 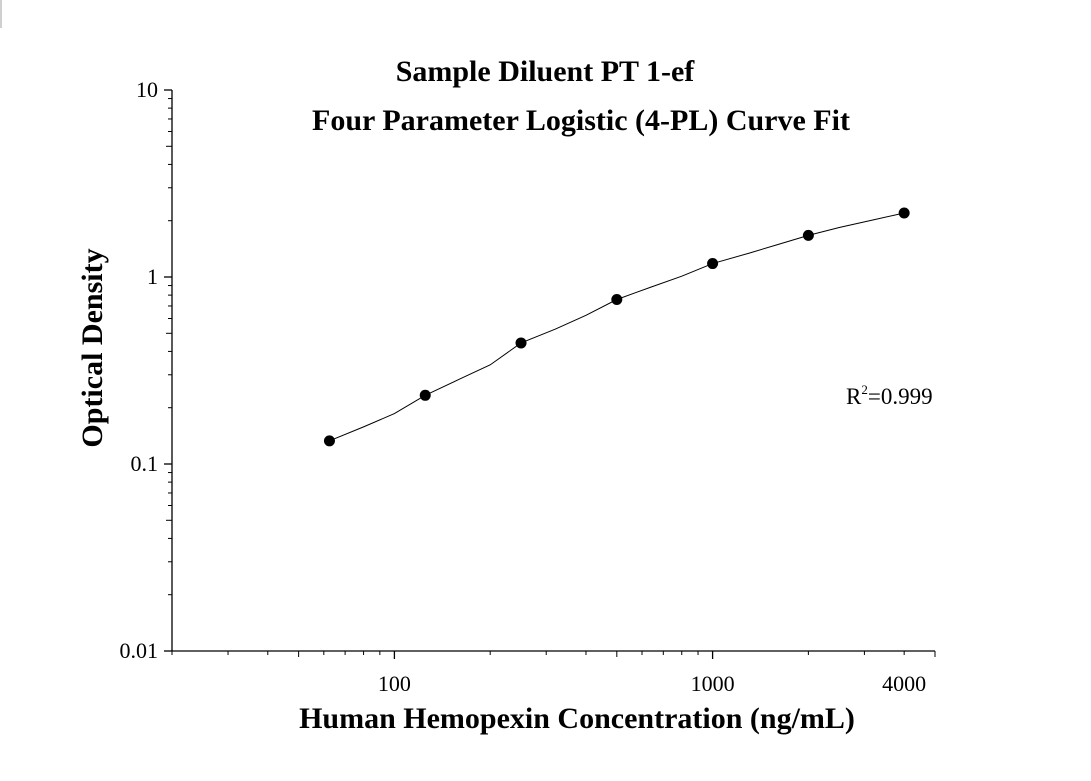 What do you see at coordinates (145, 463) in the screenshot?
I see `y-tick-label: 0.1` at bounding box center [145, 463].